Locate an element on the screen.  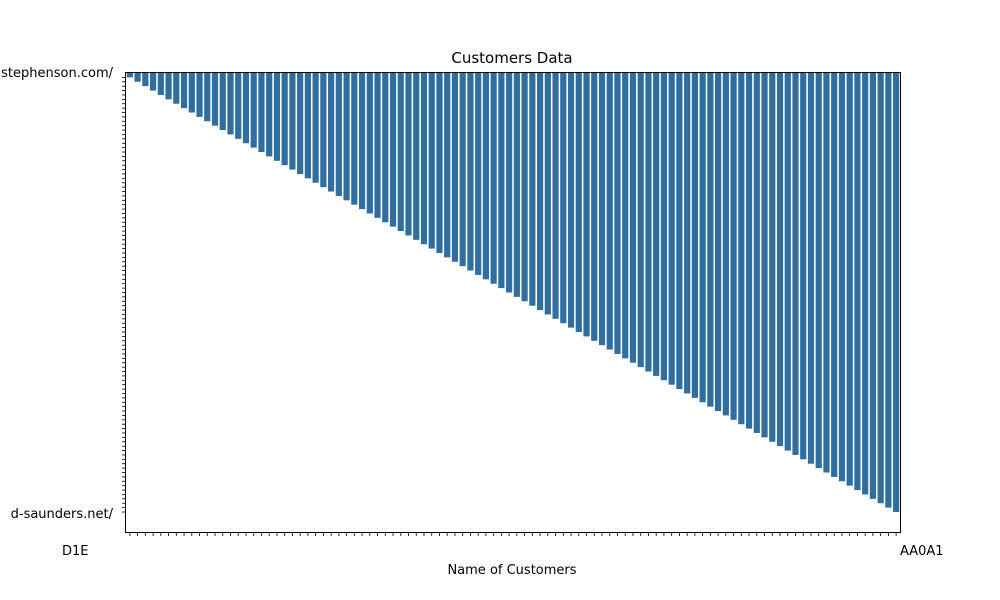
y-axis-last-tick-label: d-saunders.net/ is located at coordinates (62, 514).